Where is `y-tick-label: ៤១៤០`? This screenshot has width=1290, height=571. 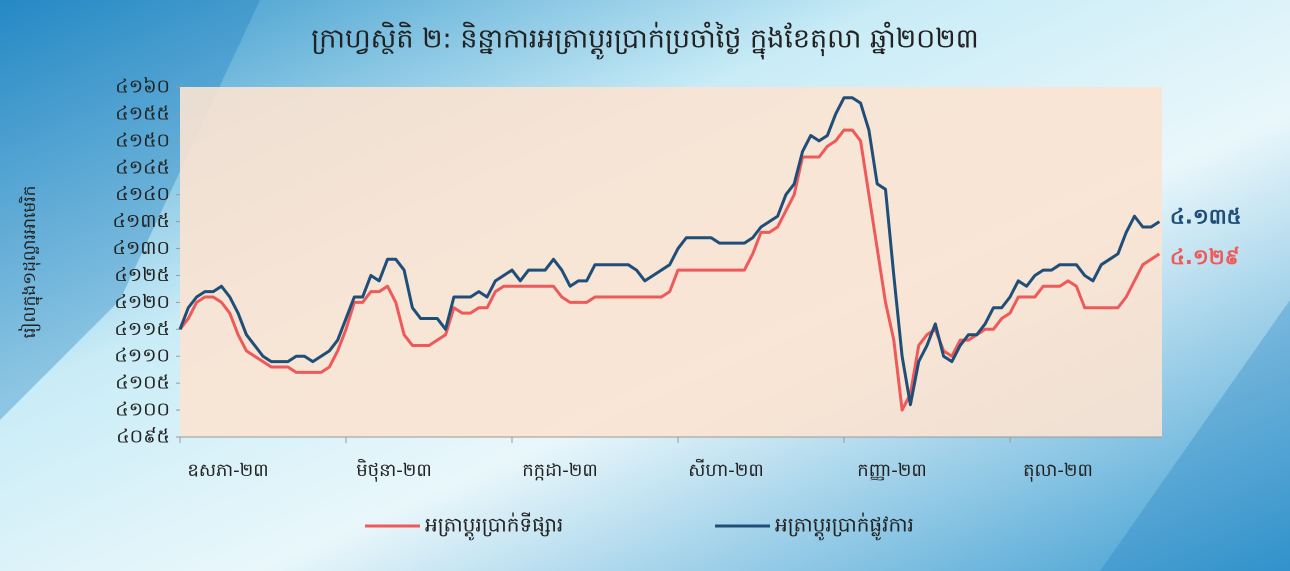 y-tick-label: ៤១៤០ is located at coordinates (142, 194).